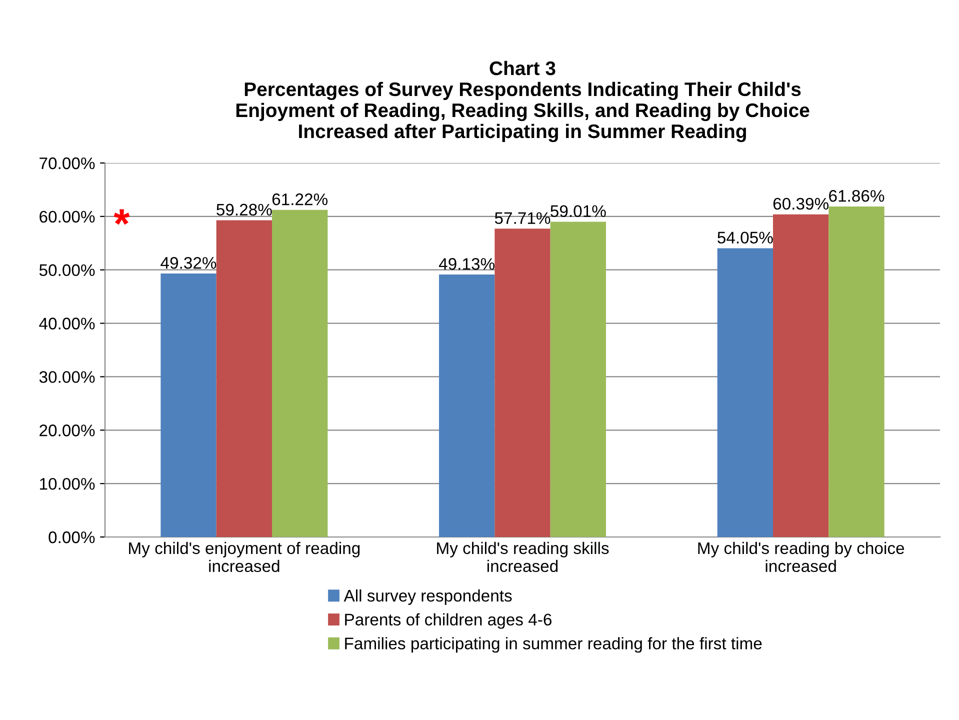 The height and width of the screenshot is (720, 959). I want to click on y-tick-label: 0.00%, so click(71, 537).